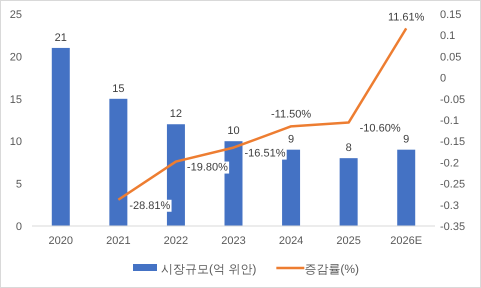 This screenshot has height=288, width=481. Describe the element at coordinates (118, 241) in the screenshot. I see `x-tick-label: 2021` at that location.